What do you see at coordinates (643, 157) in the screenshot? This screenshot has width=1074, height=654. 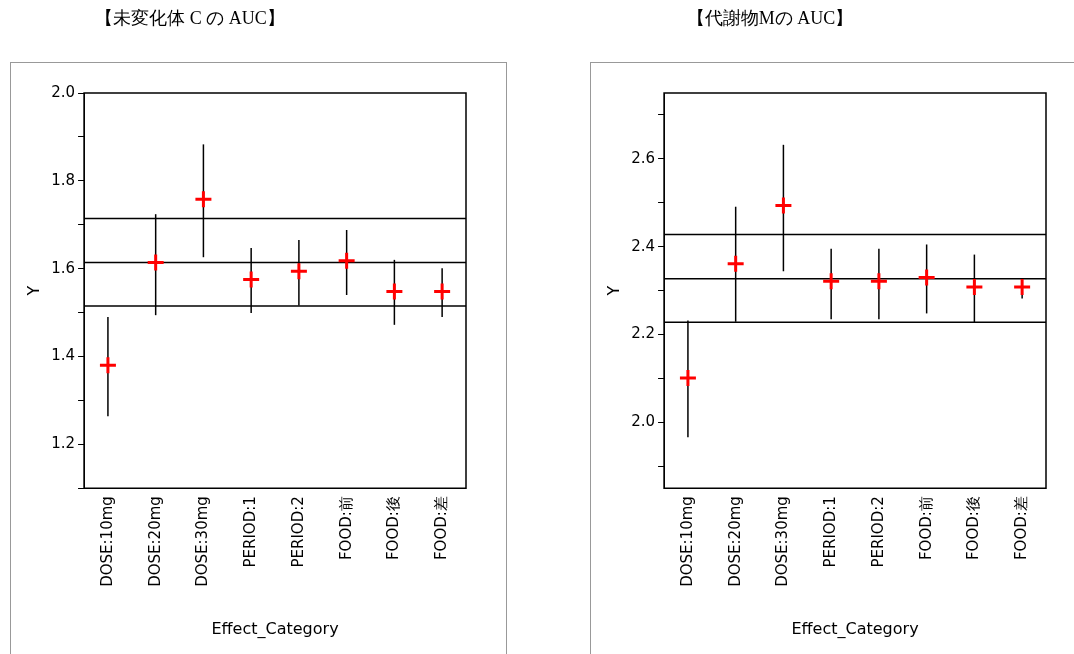 I see `y-tick-label: 2.6` at bounding box center [643, 157].